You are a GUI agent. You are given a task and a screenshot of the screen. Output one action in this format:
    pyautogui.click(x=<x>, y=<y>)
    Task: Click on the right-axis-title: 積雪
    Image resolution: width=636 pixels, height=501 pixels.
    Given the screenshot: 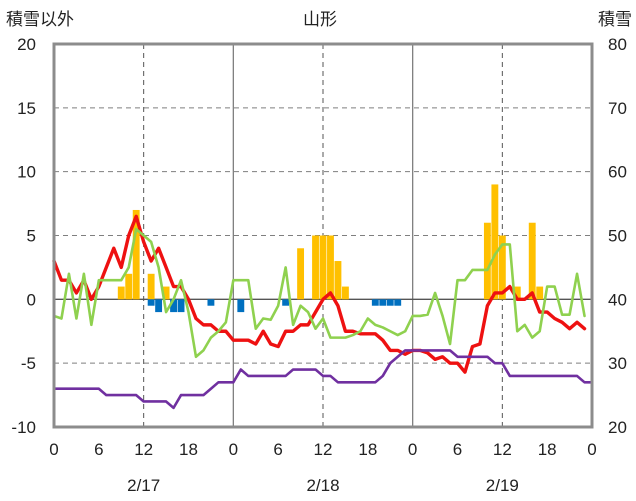 What is the action you would take?
    pyautogui.click(x=615, y=19)
    